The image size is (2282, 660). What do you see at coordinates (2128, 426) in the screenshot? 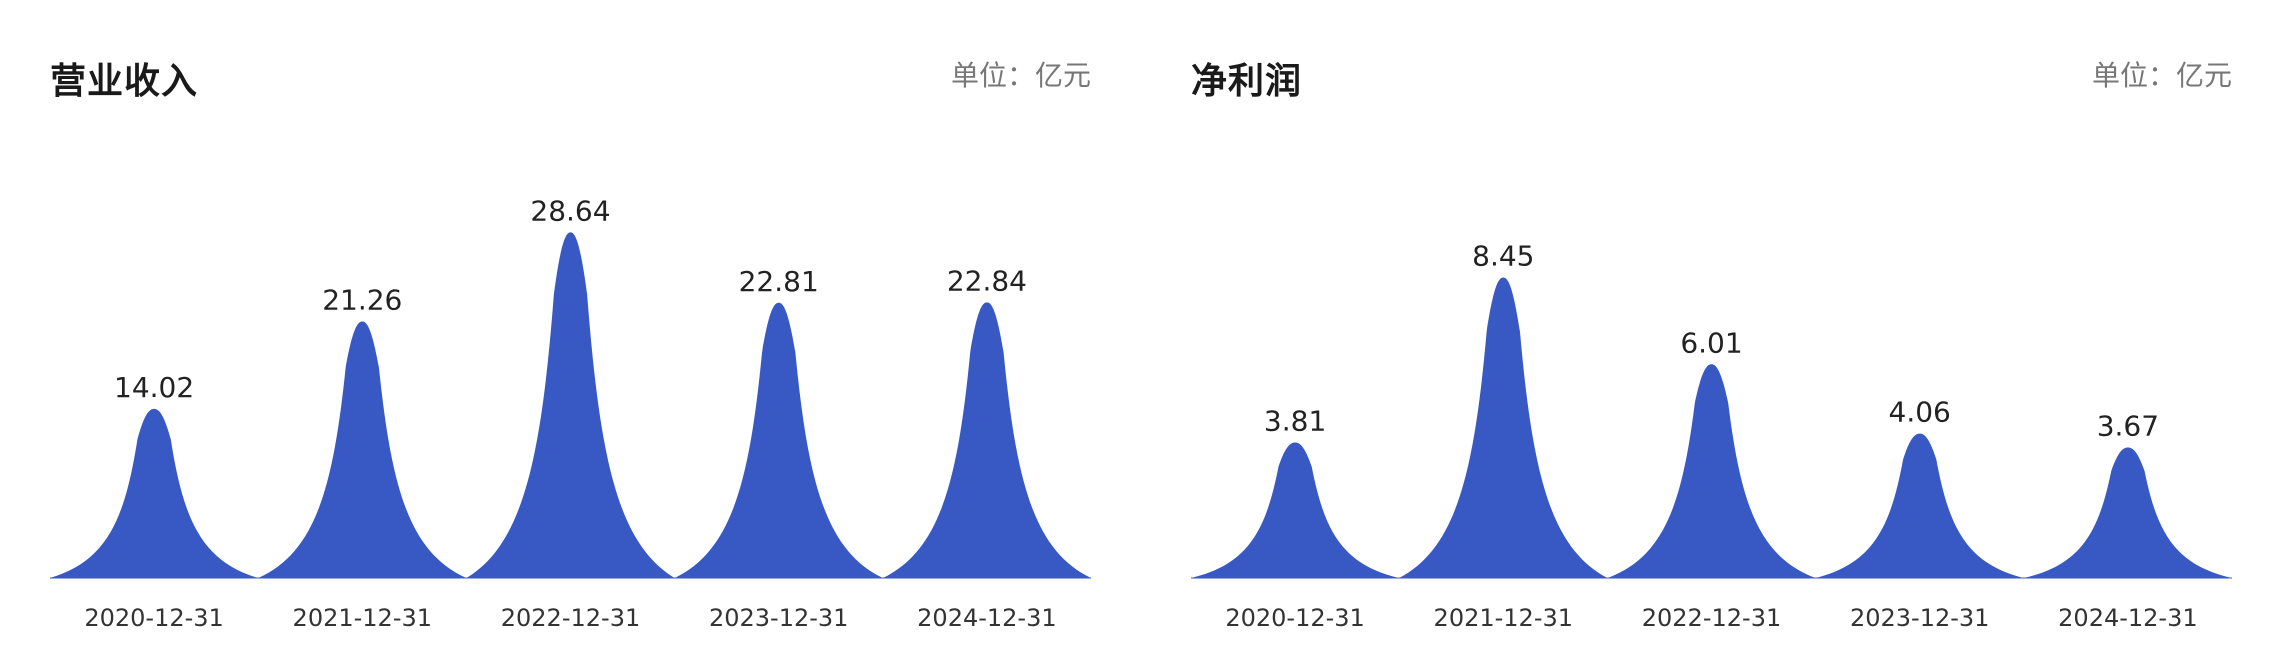
I see `net-profit-value-label: 3.67` at bounding box center [2128, 426].